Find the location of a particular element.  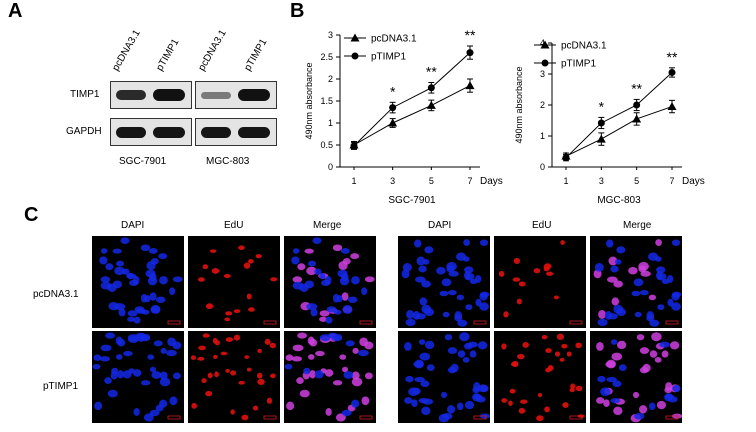

y-tick-label: 4 is located at coordinates (542, 43).